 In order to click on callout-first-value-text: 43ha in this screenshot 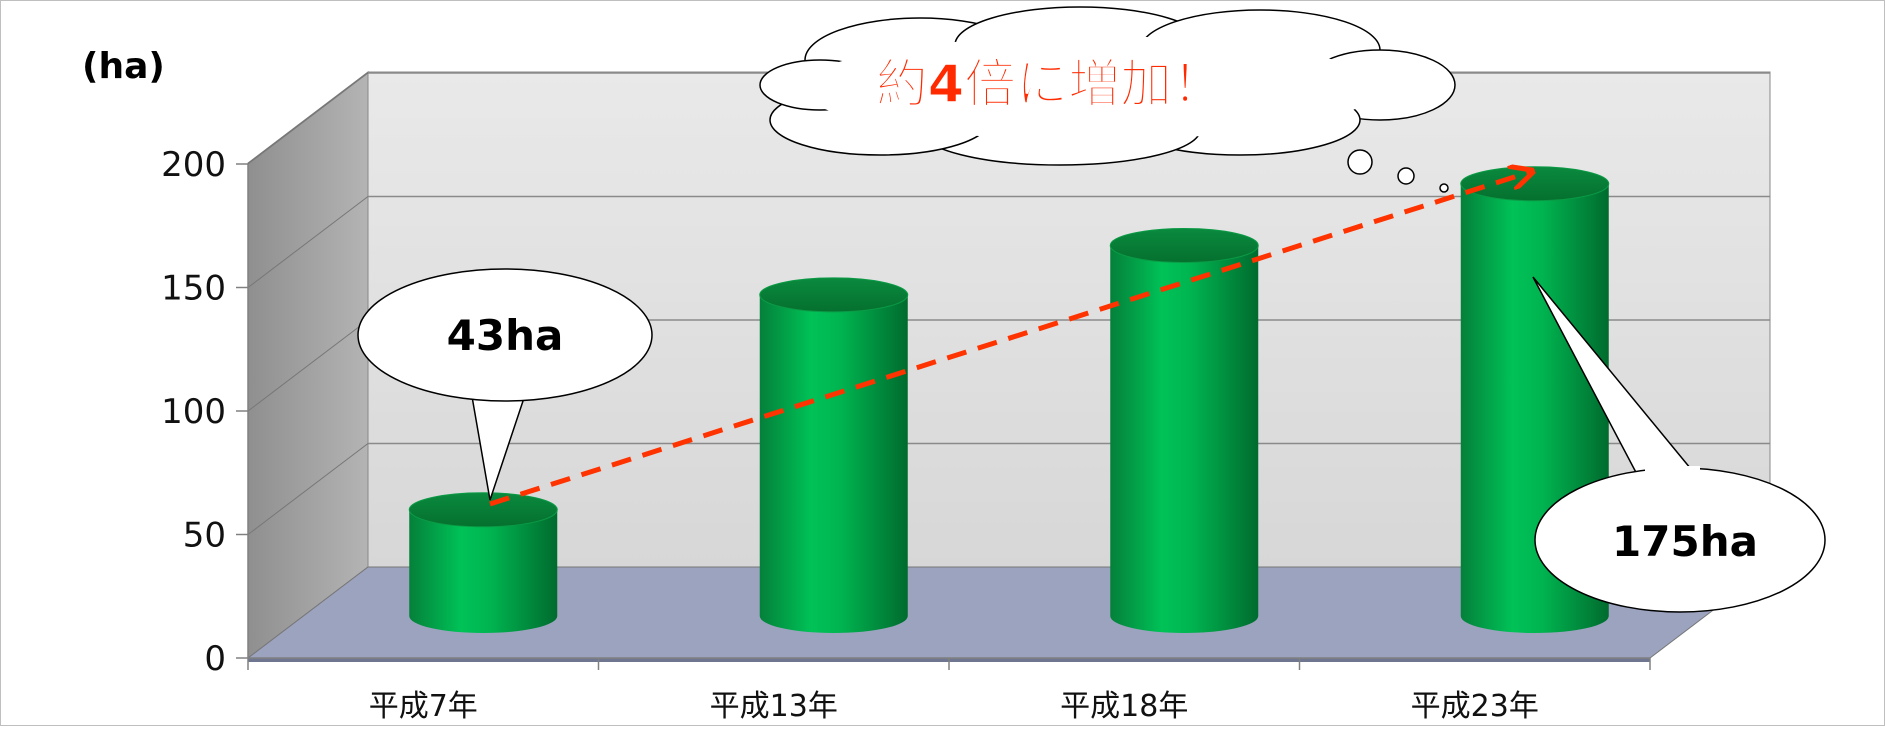, I will do `click(505, 335)`.